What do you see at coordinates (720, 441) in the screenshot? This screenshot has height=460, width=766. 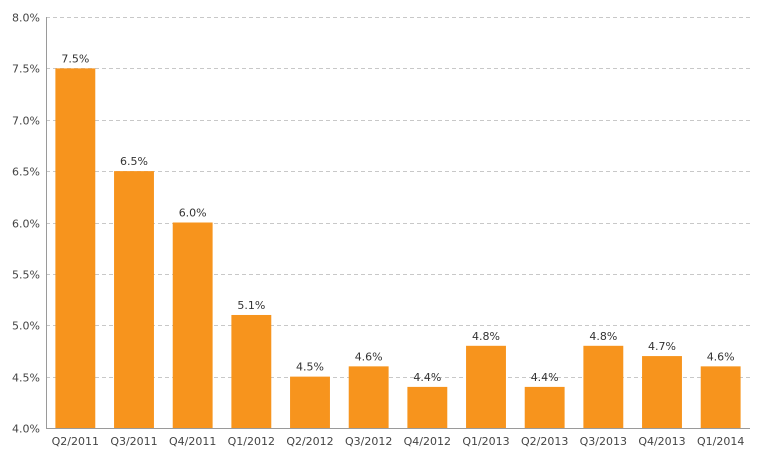 I see `x-tick-label: Q1/2014` at bounding box center [720, 441].